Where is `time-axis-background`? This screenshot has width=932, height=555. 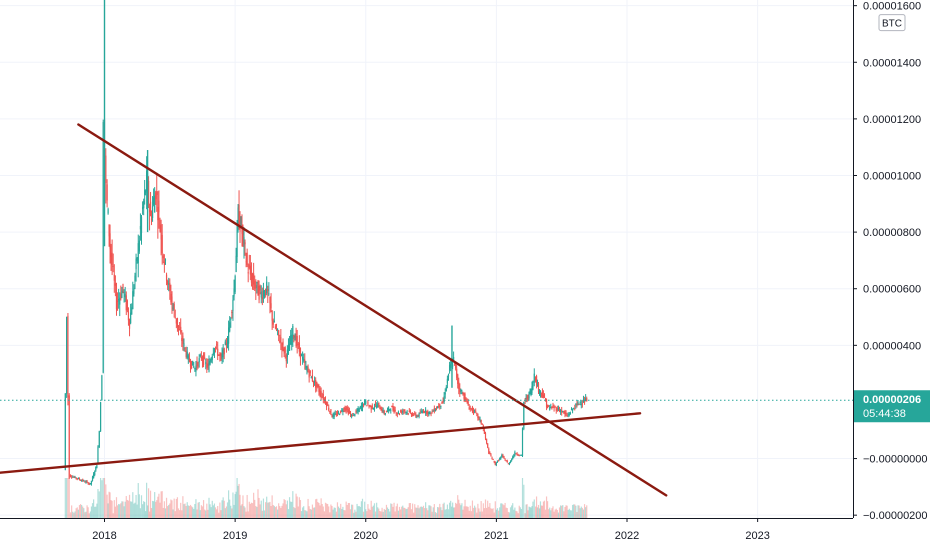
time-axis-background is located at coordinates (466, 534).